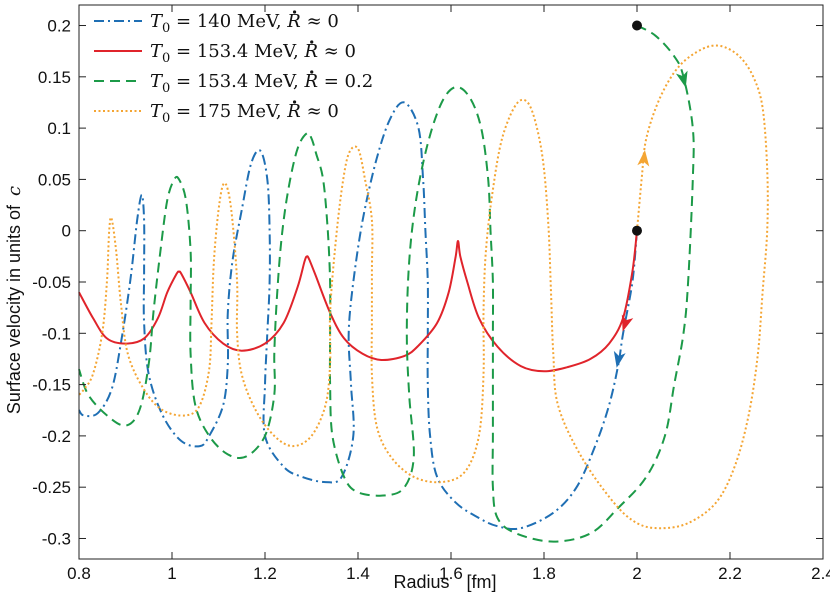 The image size is (830, 593). Describe the element at coordinates (56, 538) in the screenshot. I see `y-tick-label: -0.3` at that location.